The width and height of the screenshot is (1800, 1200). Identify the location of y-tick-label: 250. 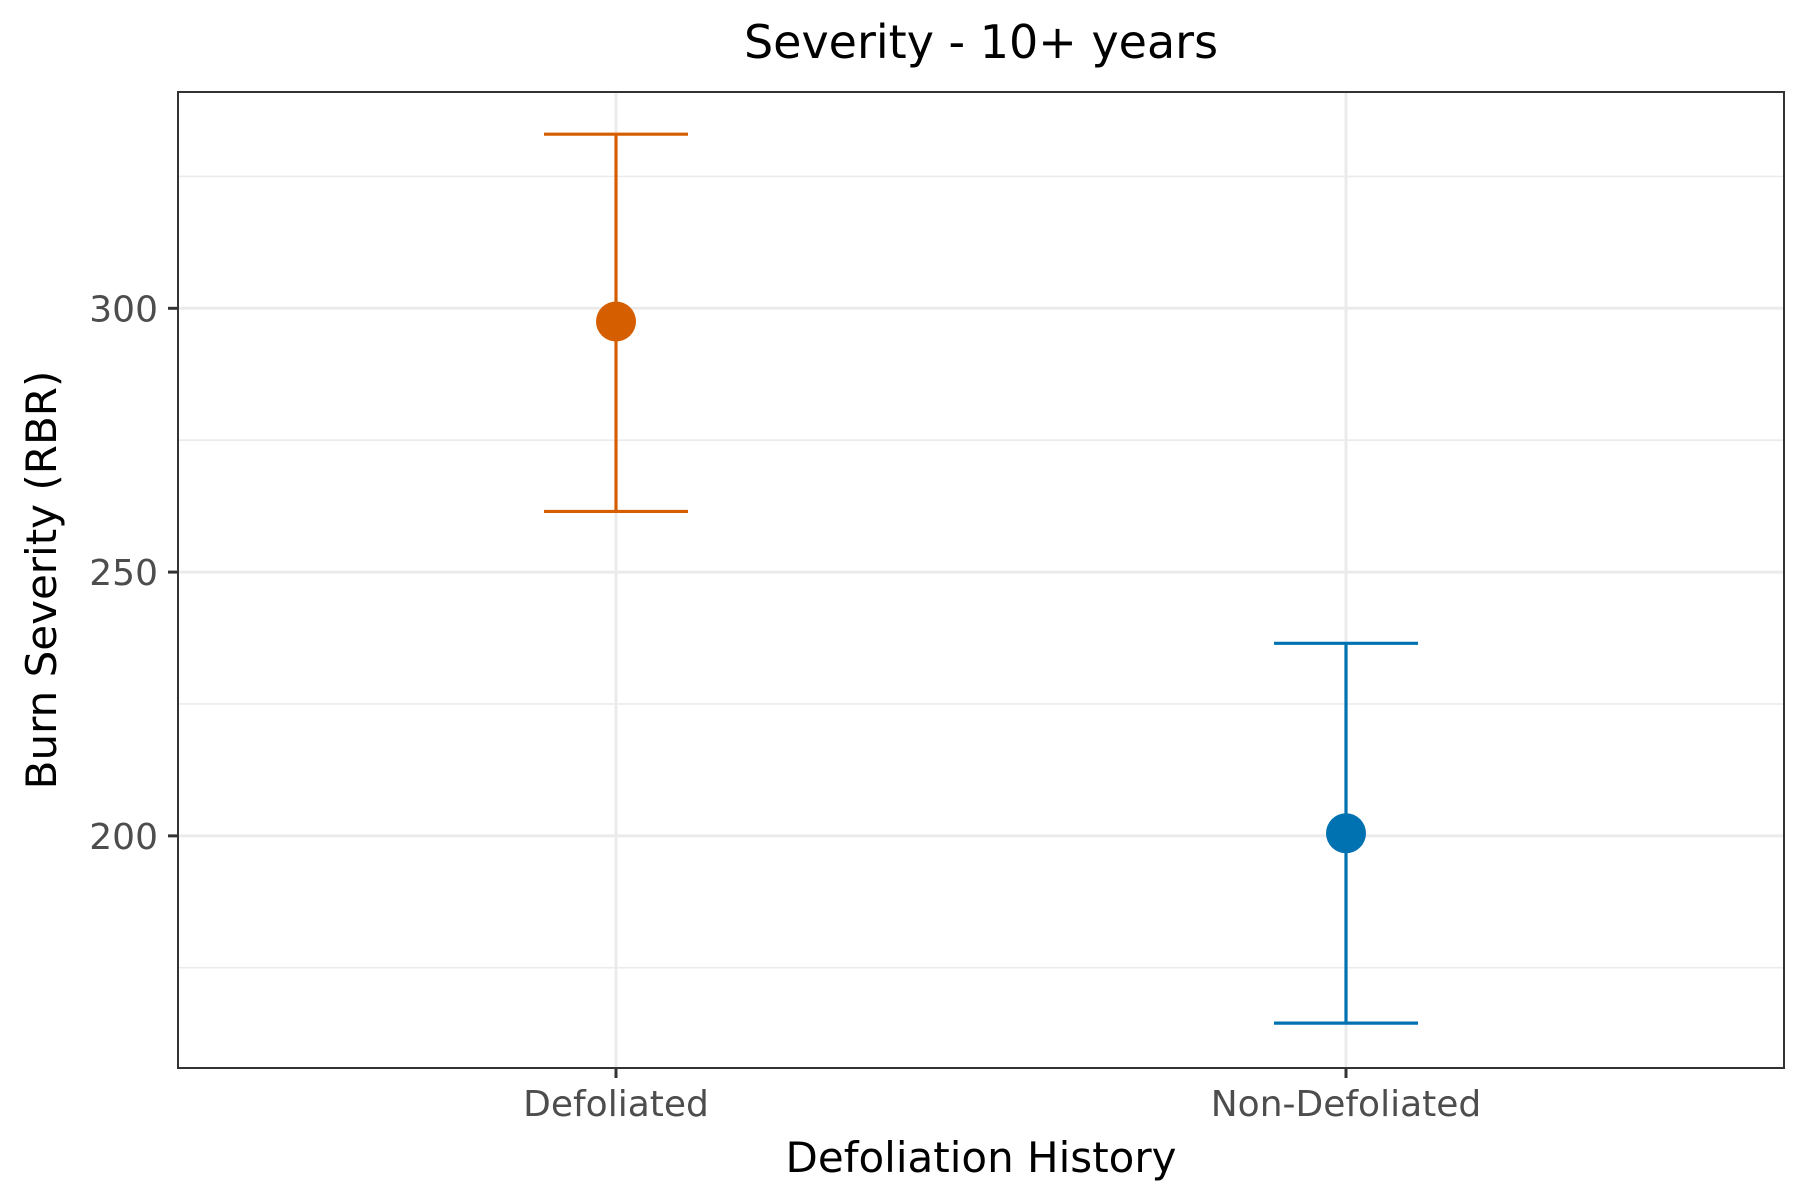
(123, 573).